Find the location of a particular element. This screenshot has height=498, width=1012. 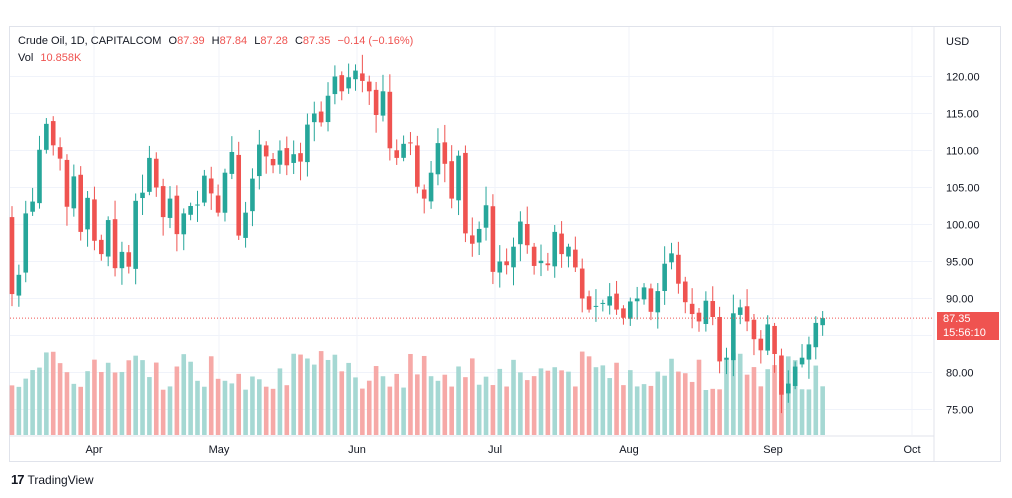

open-label: O is located at coordinates (173, 41).